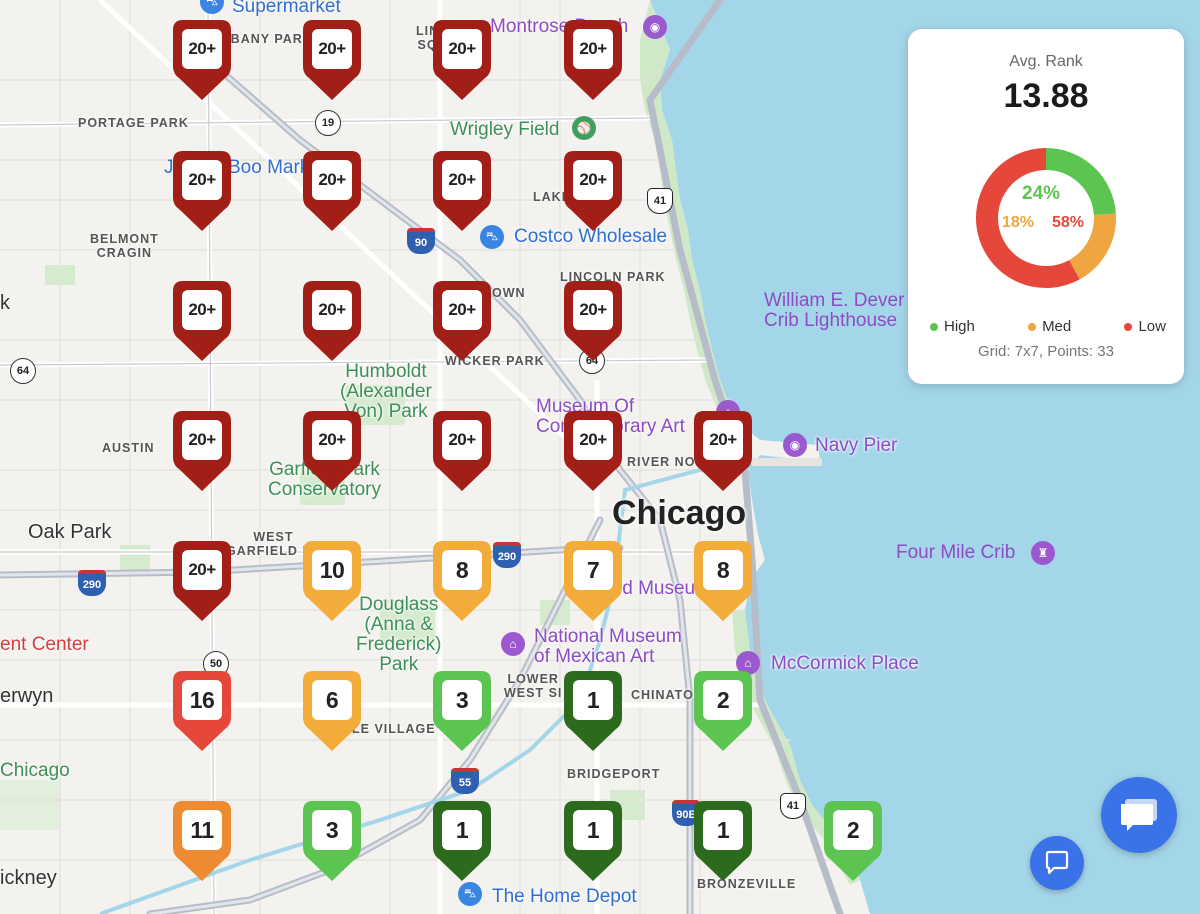 The width and height of the screenshot is (1200, 914). Describe the element at coordinates (386, 391) in the screenshot. I see `park-label: Humboldt (Alexander Von) Park` at that location.